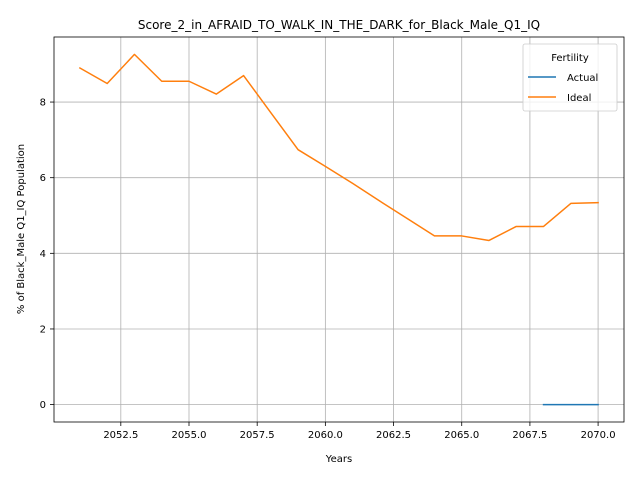 This screenshot has width=640, height=480. Describe the element at coordinates (393, 435) in the screenshot. I see `x-tick-label: 2062.5` at that location.